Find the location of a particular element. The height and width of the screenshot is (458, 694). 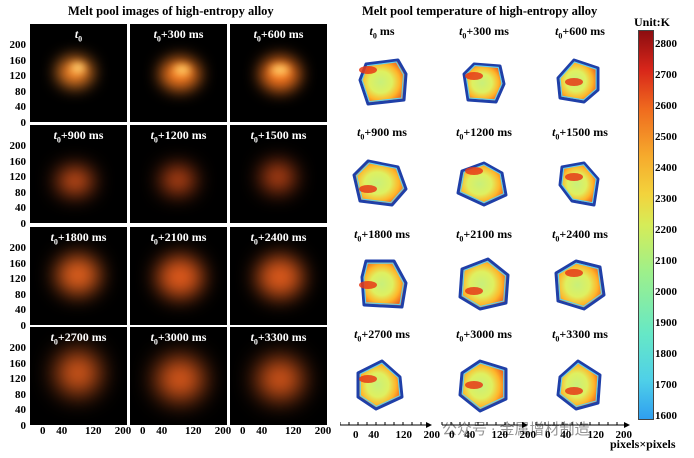

panel-time-label: t0+600 ms is located at coordinates (278, 35).